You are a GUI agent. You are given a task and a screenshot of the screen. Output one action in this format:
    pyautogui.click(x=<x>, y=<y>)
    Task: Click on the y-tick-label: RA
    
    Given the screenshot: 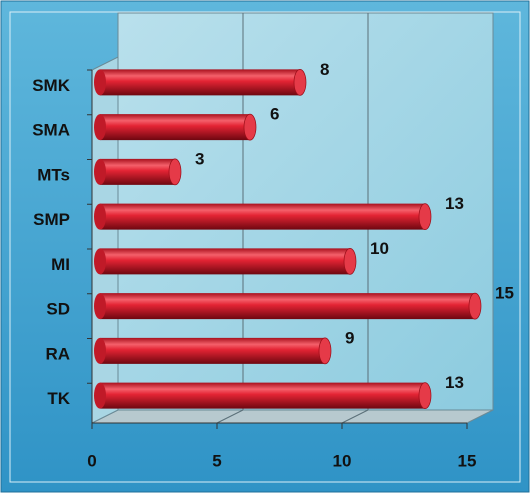 What is the action you would take?
    pyautogui.click(x=57, y=353)
    